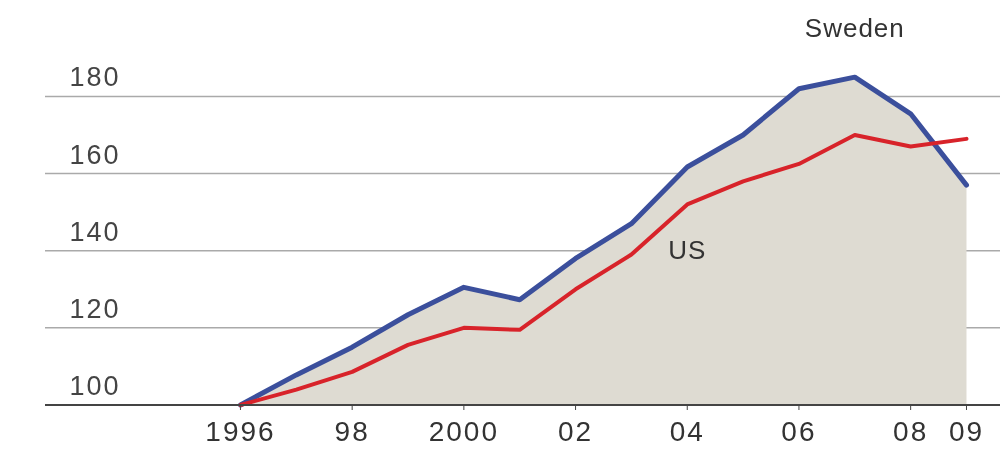 The height and width of the screenshot is (450, 1006). What do you see at coordinates (687, 431) in the screenshot?
I see `x-tick-label: 04` at bounding box center [687, 431].